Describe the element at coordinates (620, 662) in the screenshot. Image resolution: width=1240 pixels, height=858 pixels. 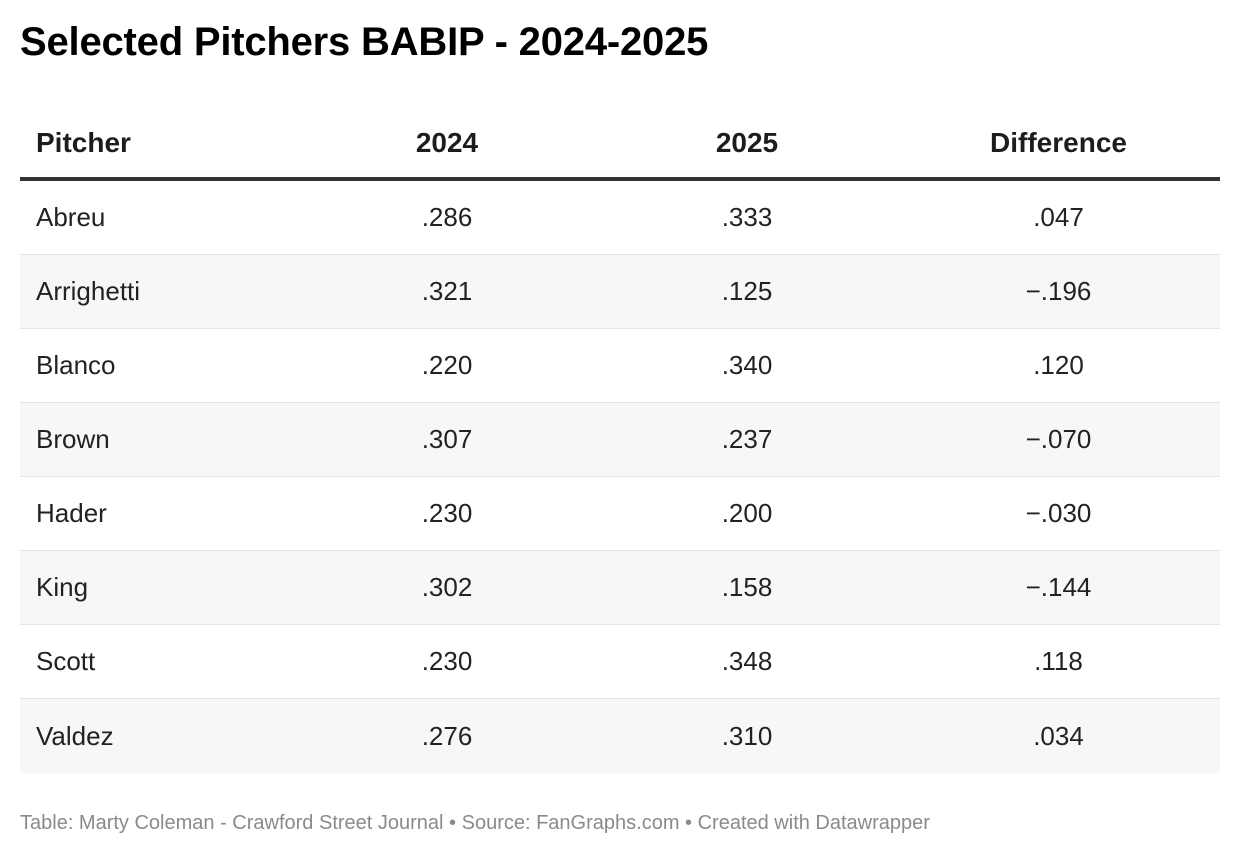
I see `table-row: Scott .230 .348 .118` at that location.